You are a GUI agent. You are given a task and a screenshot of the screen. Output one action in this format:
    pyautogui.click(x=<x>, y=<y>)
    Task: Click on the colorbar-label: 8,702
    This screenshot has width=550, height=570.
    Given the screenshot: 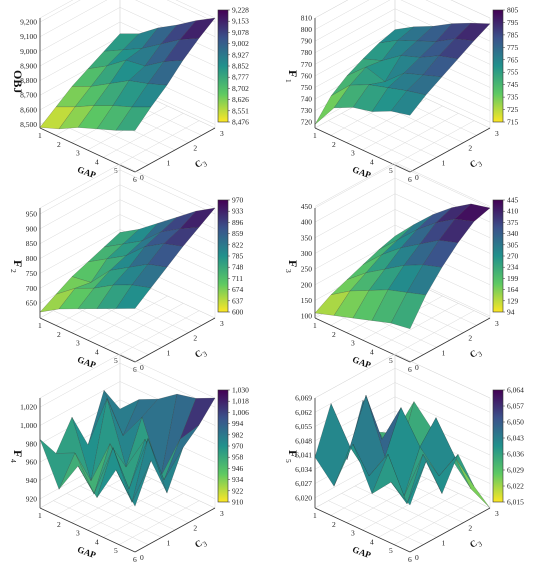 What is the action you would take?
    pyautogui.click(x=240, y=88)
    